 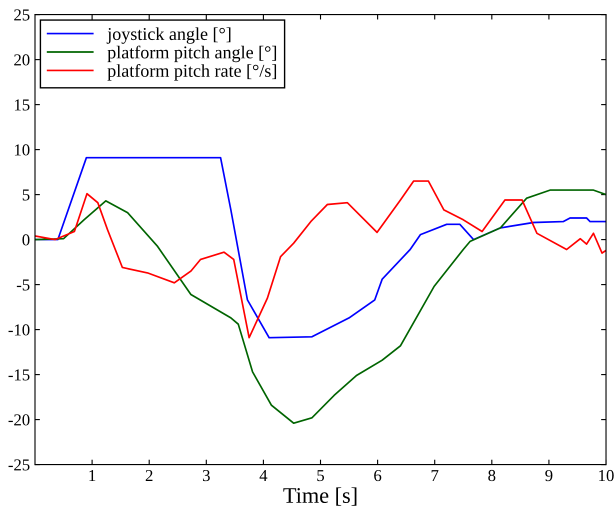 I want to click on x-tick-label: 5, so click(x=320, y=476).